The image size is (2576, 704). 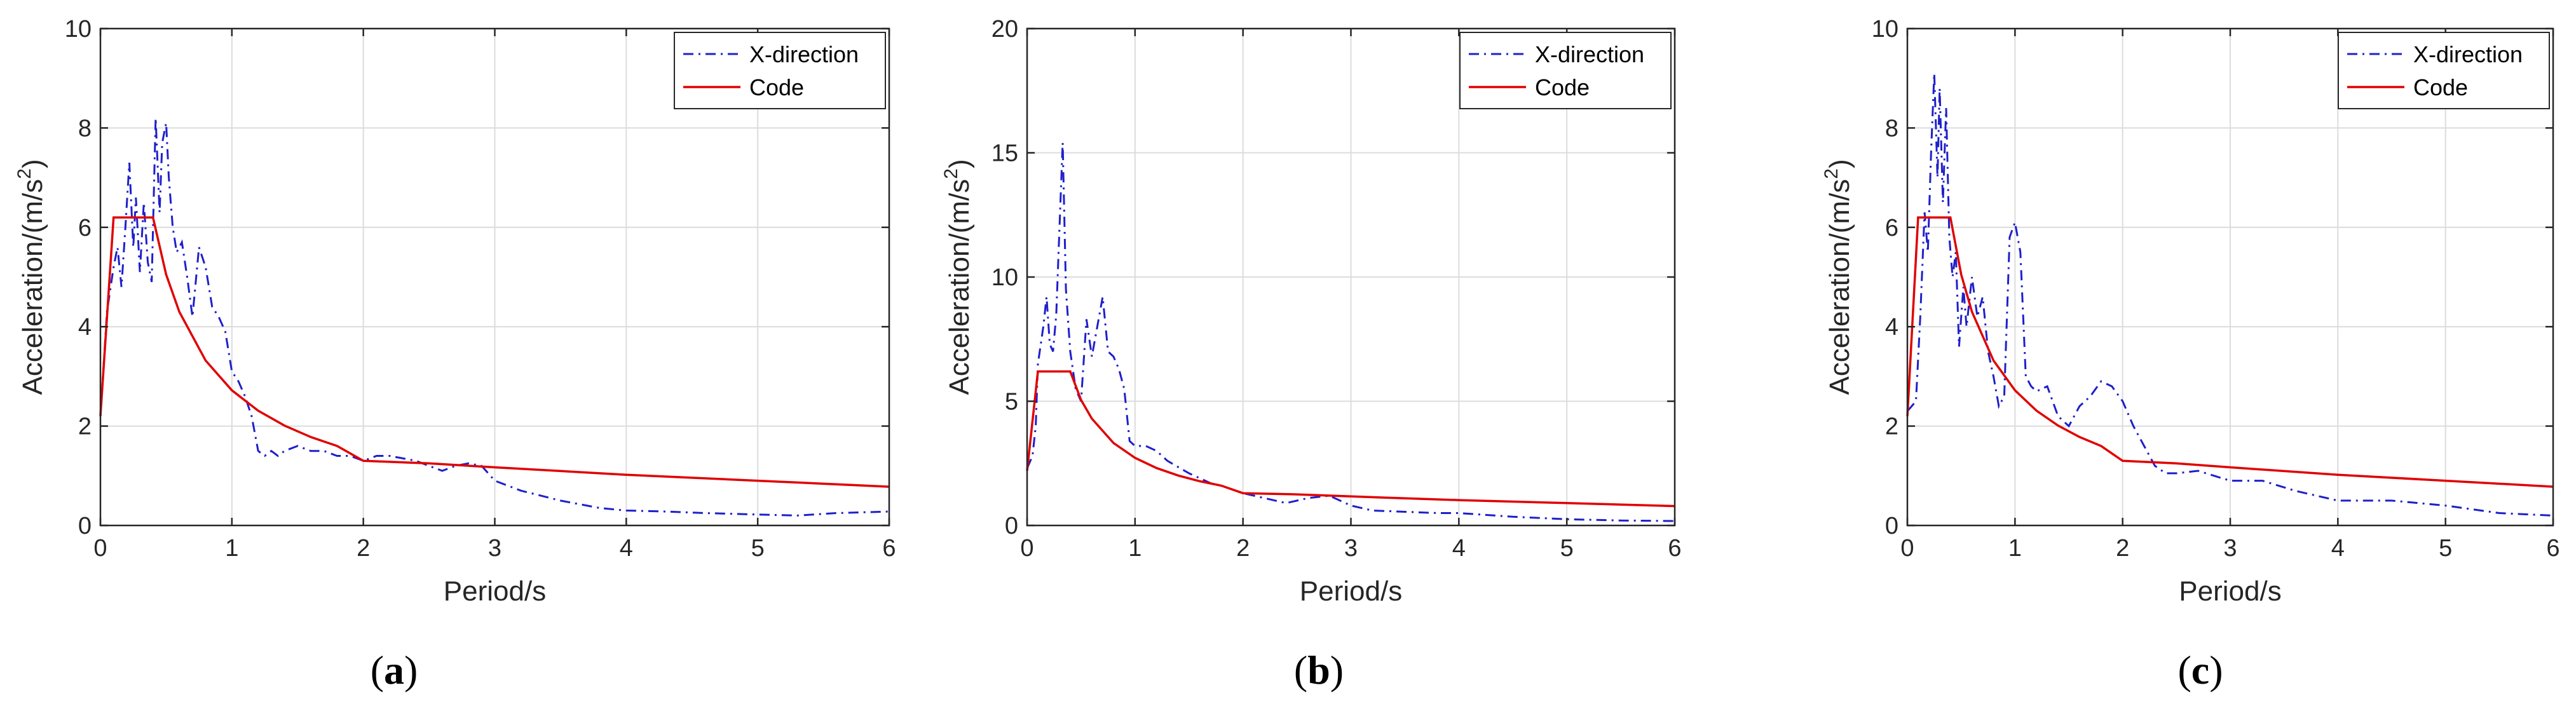 I want to click on panel-caption: (b), so click(x=1319, y=670).